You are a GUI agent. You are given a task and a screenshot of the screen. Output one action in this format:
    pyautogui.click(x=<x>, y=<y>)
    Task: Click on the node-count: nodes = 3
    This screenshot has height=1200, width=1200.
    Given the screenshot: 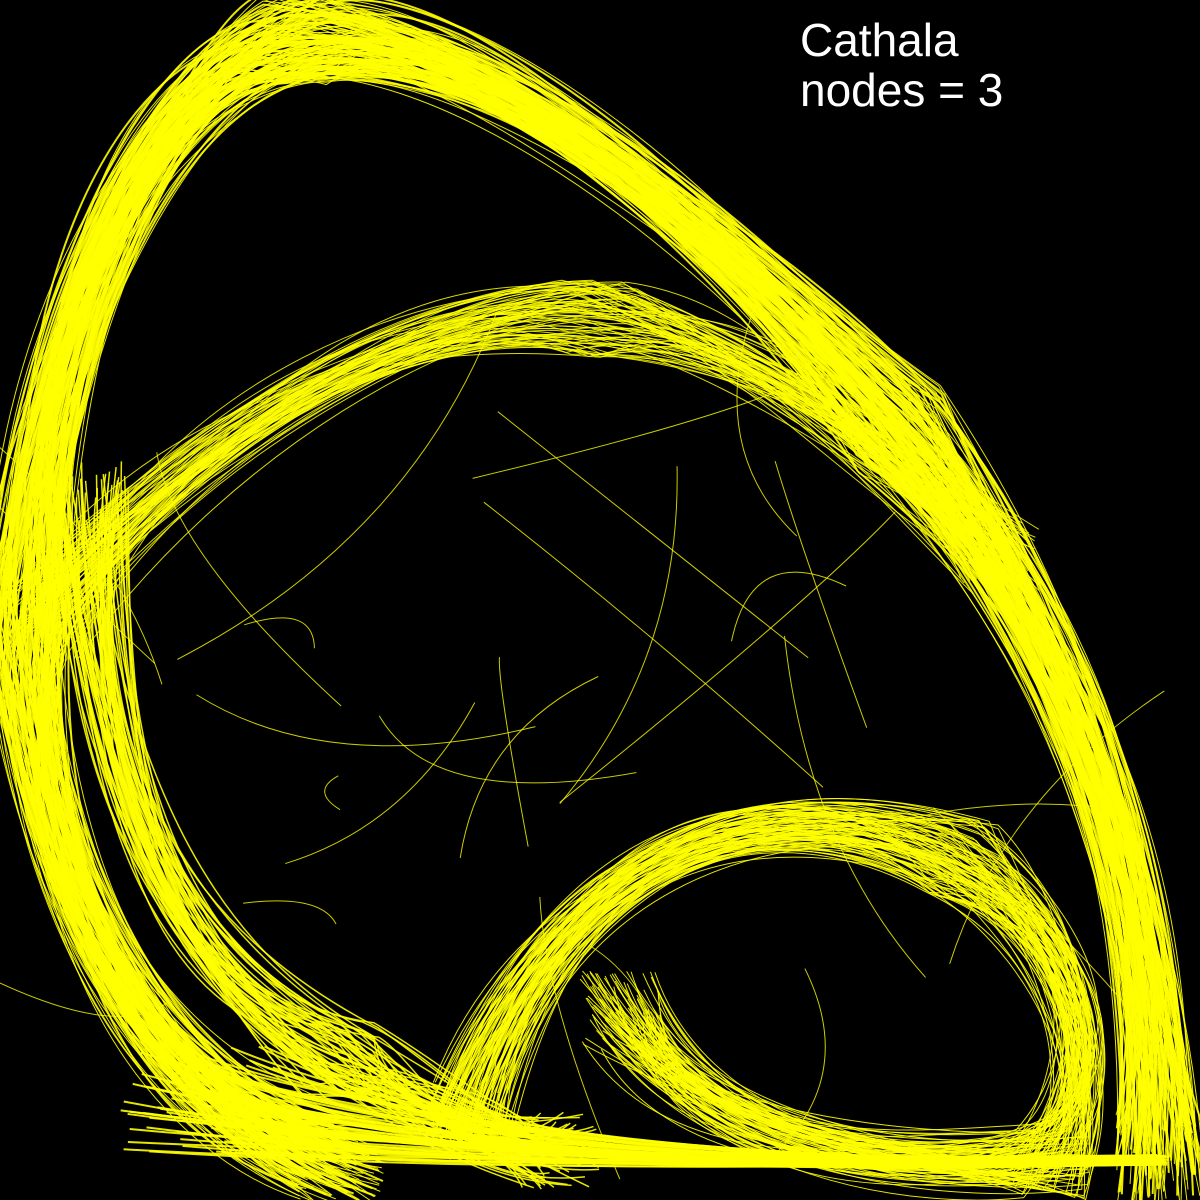 What is the action you would take?
    pyautogui.click(x=901, y=90)
    